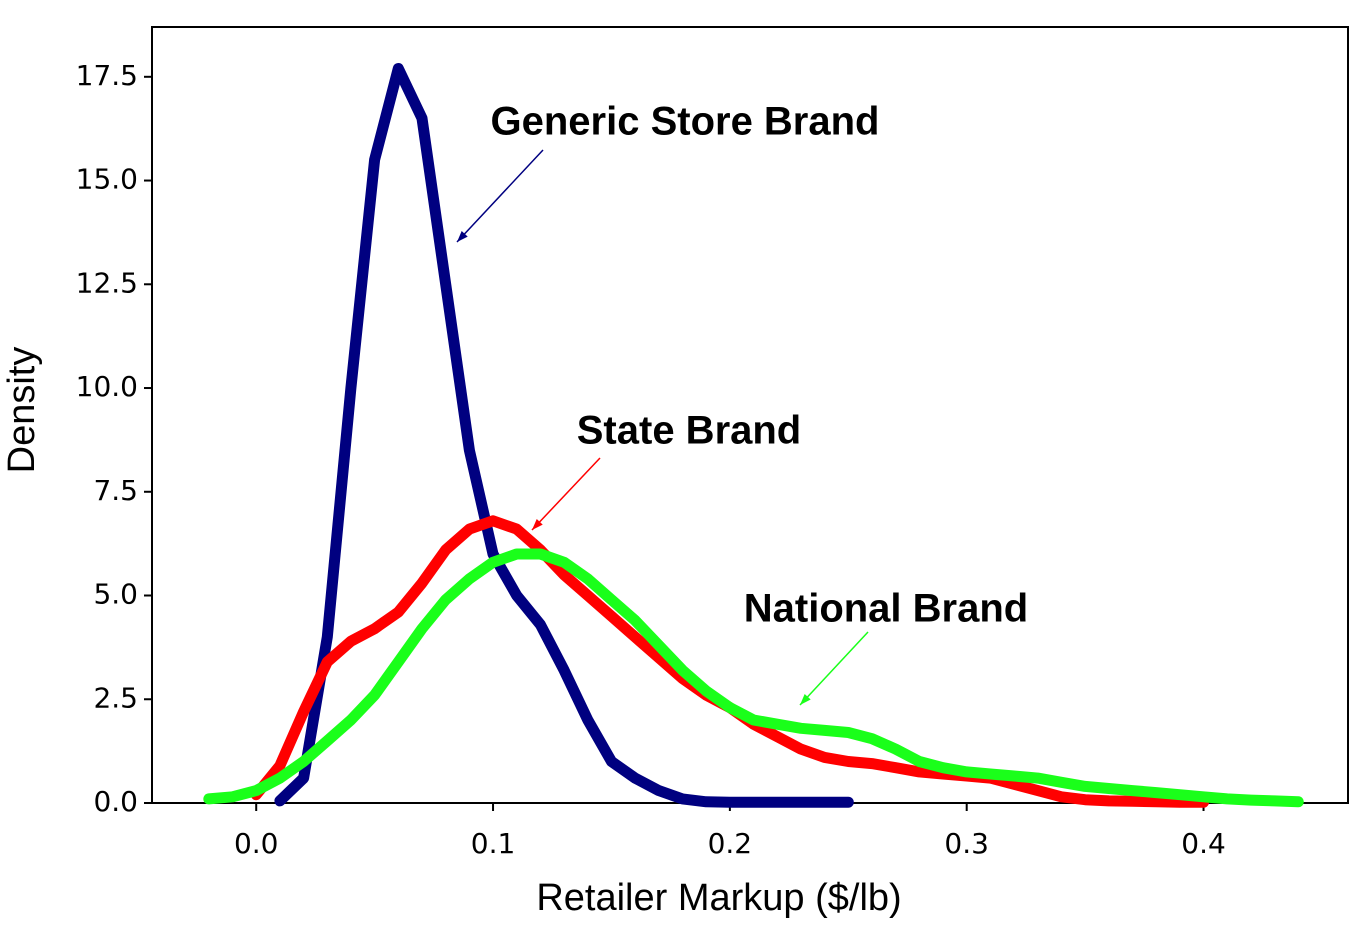 The width and height of the screenshot is (1371, 929). What do you see at coordinates (256, 843) in the screenshot?
I see `x-tick-label: 0.0` at bounding box center [256, 843].